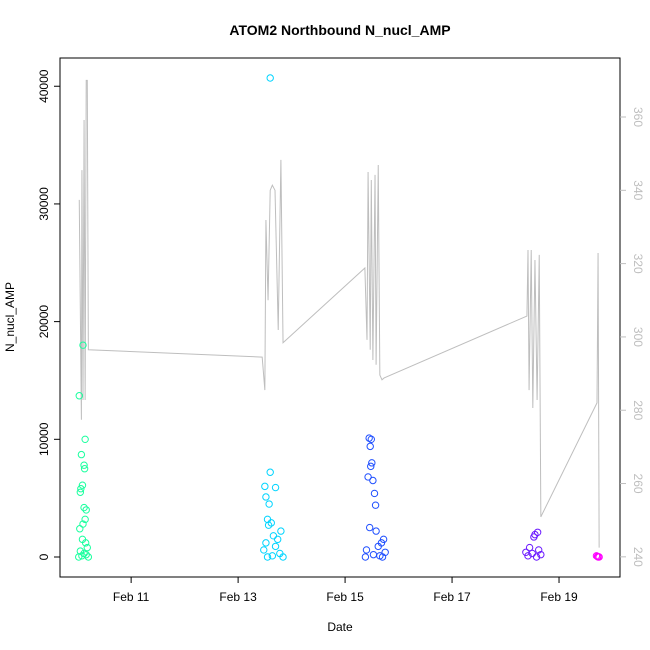  Describe the element at coordinates (452, 597) in the screenshot. I see `x-tick-label: Feb 17` at that location.